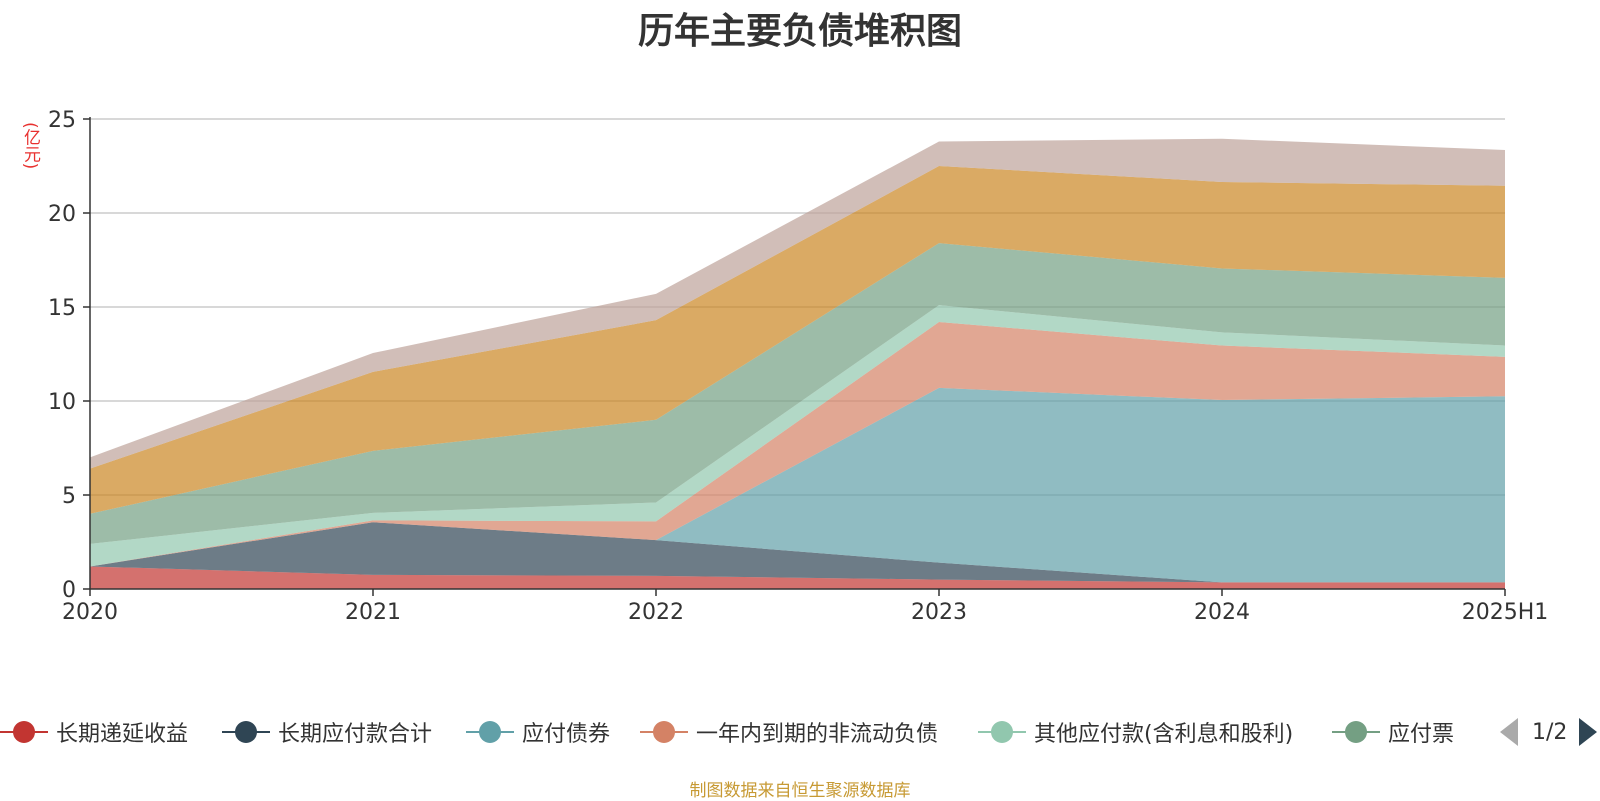  I want to click on x-tick-label-4: 2024, so click(1222, 612).